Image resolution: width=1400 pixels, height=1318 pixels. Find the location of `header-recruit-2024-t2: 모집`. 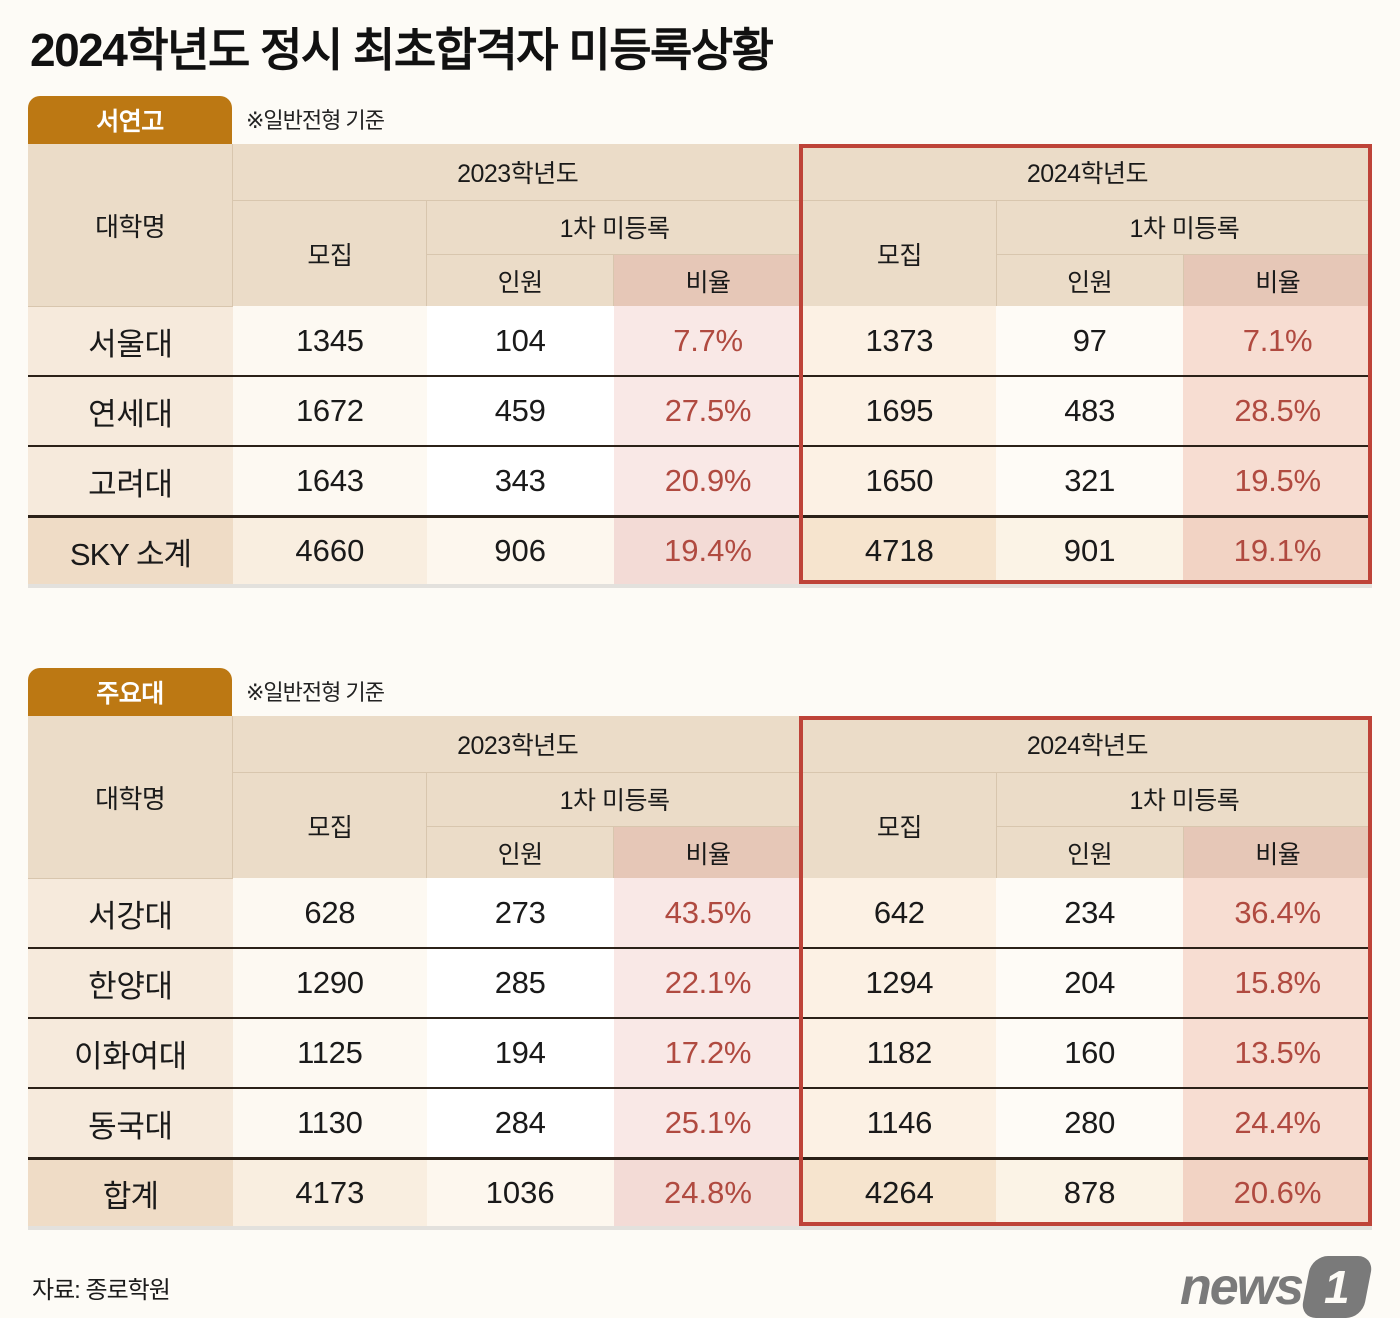

header-recruit-2024-t2: 모집 is located at coordinates (899, 825).